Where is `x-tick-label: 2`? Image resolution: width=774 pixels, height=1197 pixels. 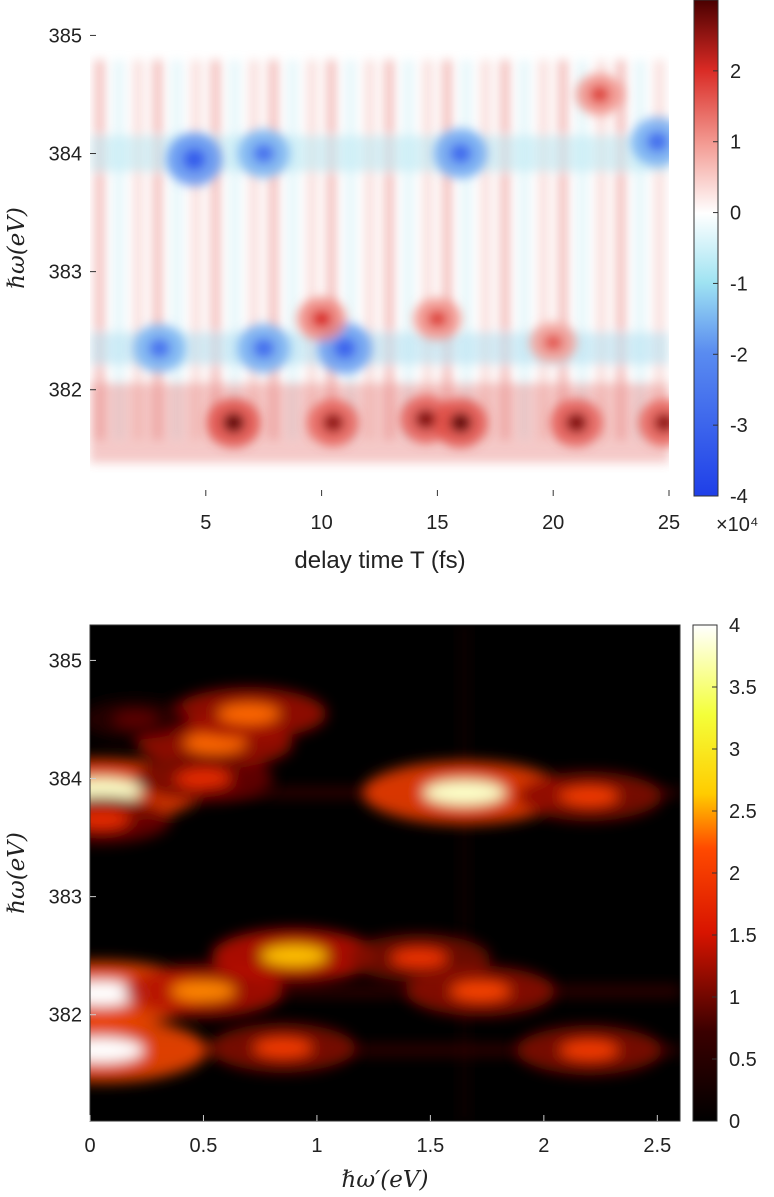 x-tick-label: 2 is located at coordinates (543, 1146).